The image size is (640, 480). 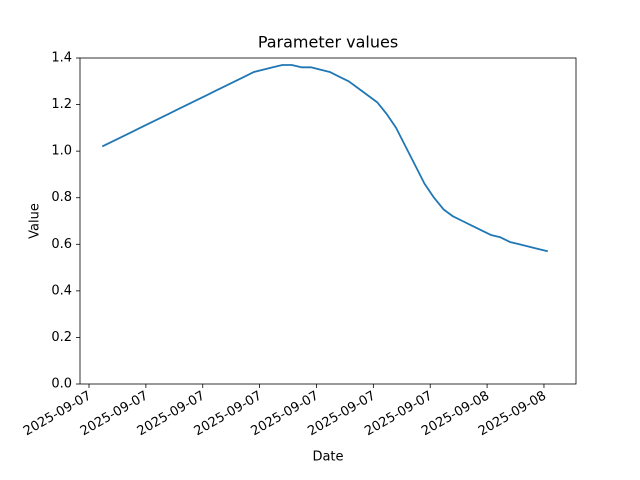 I want to click on y-tick-label: 0.6, so click(x=61, y=244).